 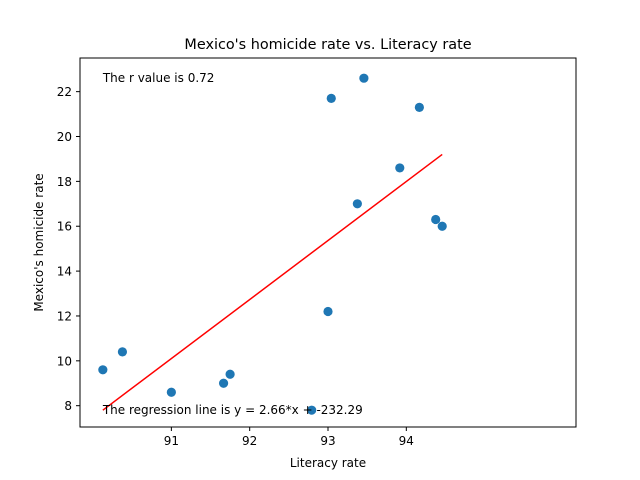 What do you see at coordinates (64, 272) in the screenshot?
I see `y-tick-label: 14` at bounding box center [64, 272].